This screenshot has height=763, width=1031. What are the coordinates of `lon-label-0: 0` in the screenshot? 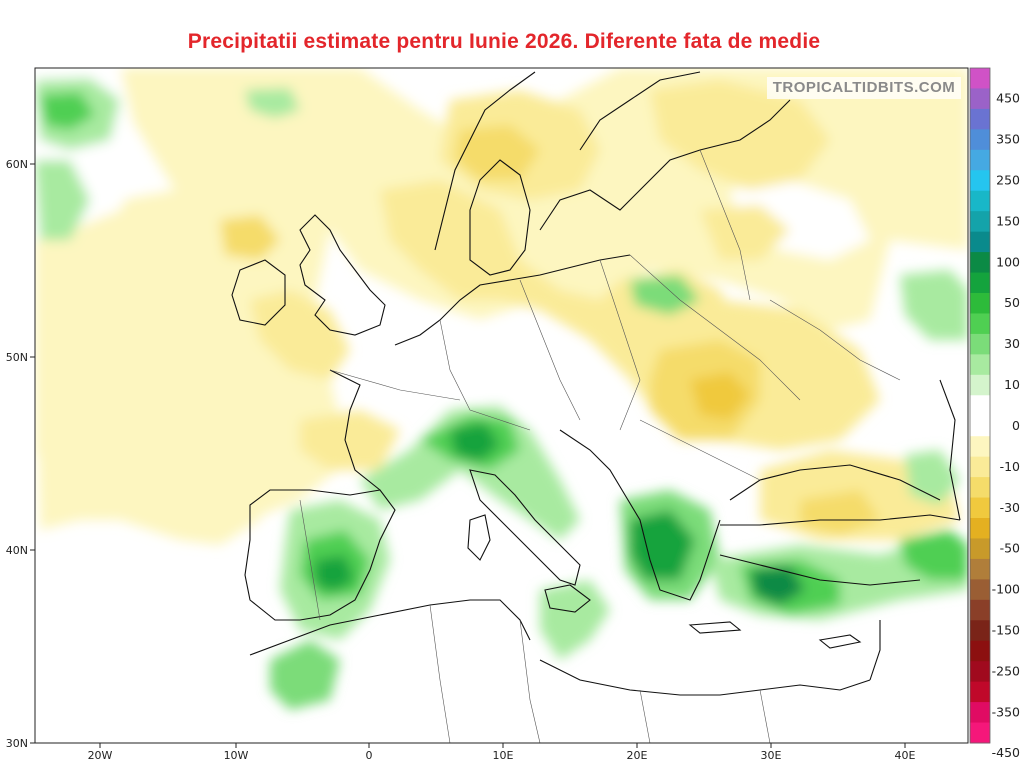 It's located at (369, 755).